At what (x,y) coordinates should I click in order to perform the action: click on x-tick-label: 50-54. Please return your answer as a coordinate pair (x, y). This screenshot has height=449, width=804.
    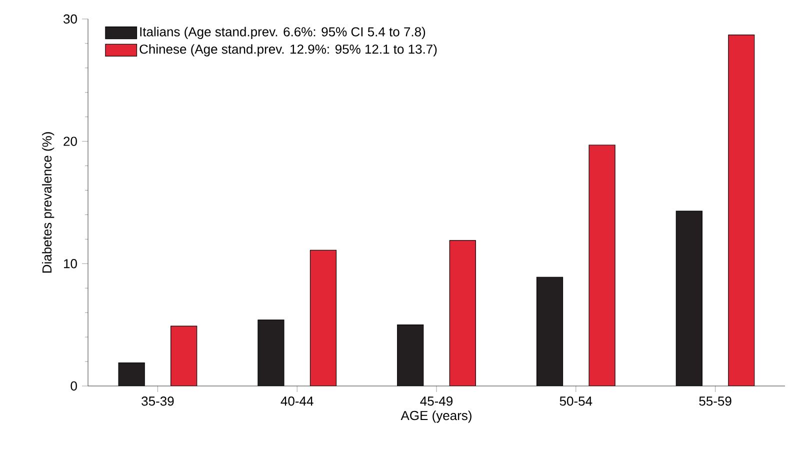
    Looking at the image, I should click on (576, 401).